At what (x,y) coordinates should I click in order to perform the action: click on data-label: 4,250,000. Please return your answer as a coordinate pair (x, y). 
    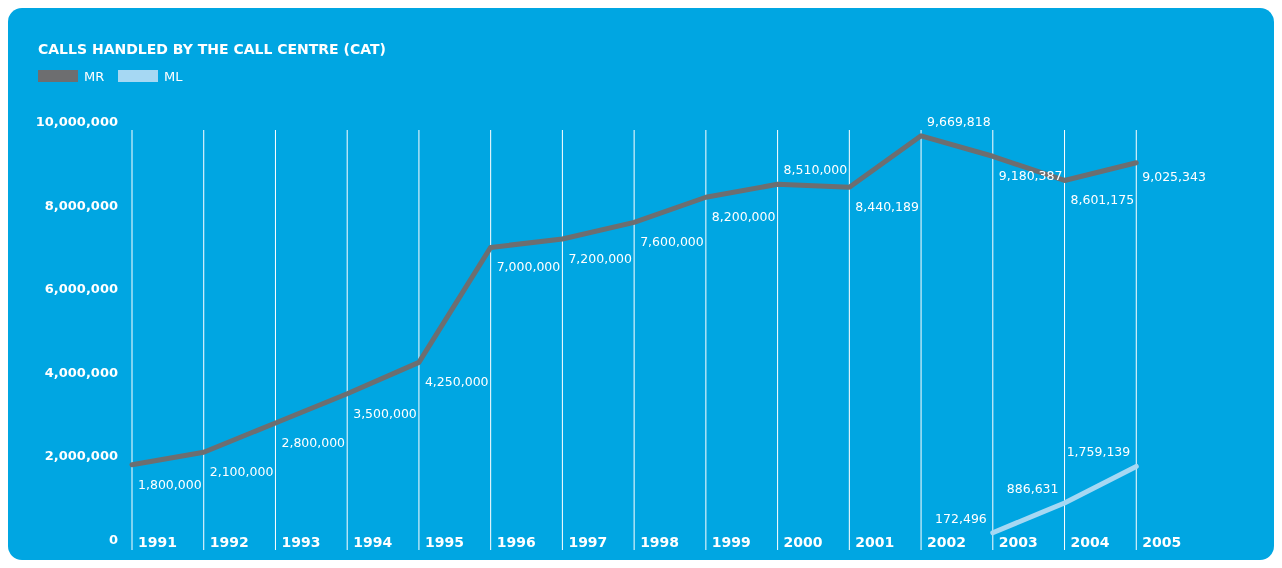
    Looking at the image, I should click on (456, 382).